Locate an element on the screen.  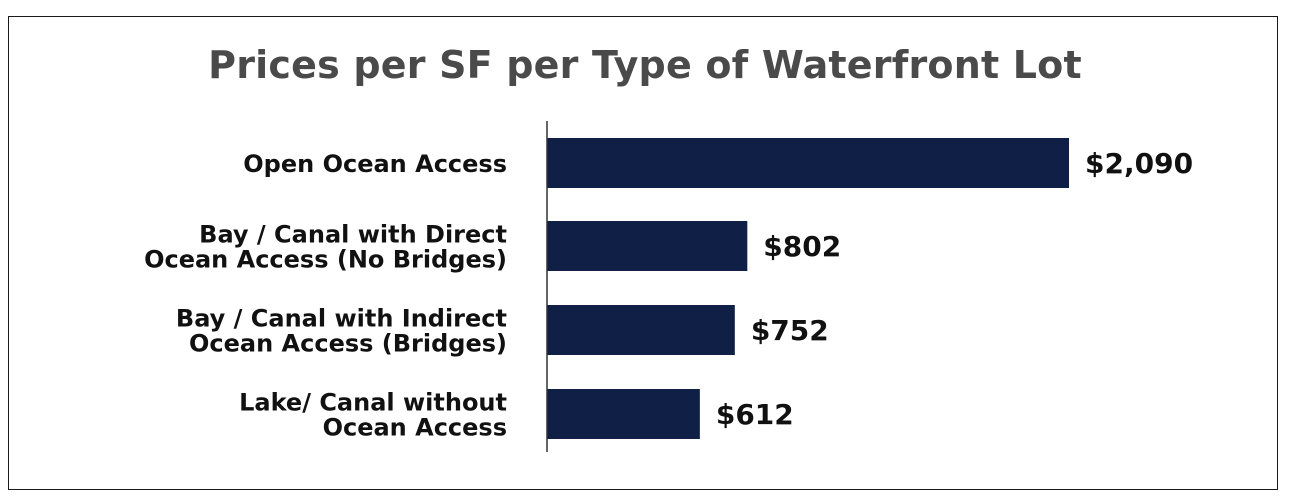
category-label-3-line-1: Ocean Access is located at coordinates (415, 428).